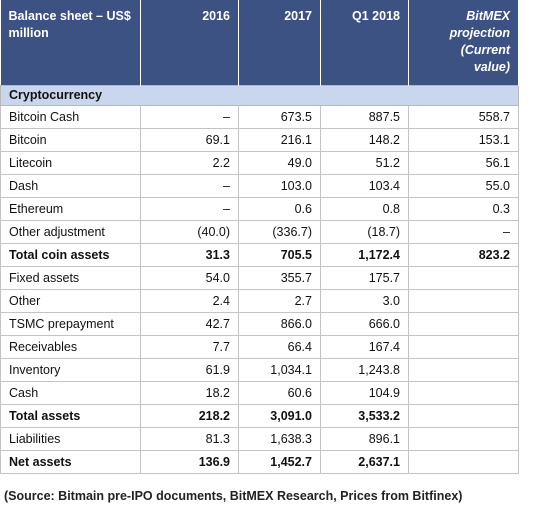  Describe the element at coordinates (364, 346) in the screenshot. I see `value-cell: 167.4` at that location.